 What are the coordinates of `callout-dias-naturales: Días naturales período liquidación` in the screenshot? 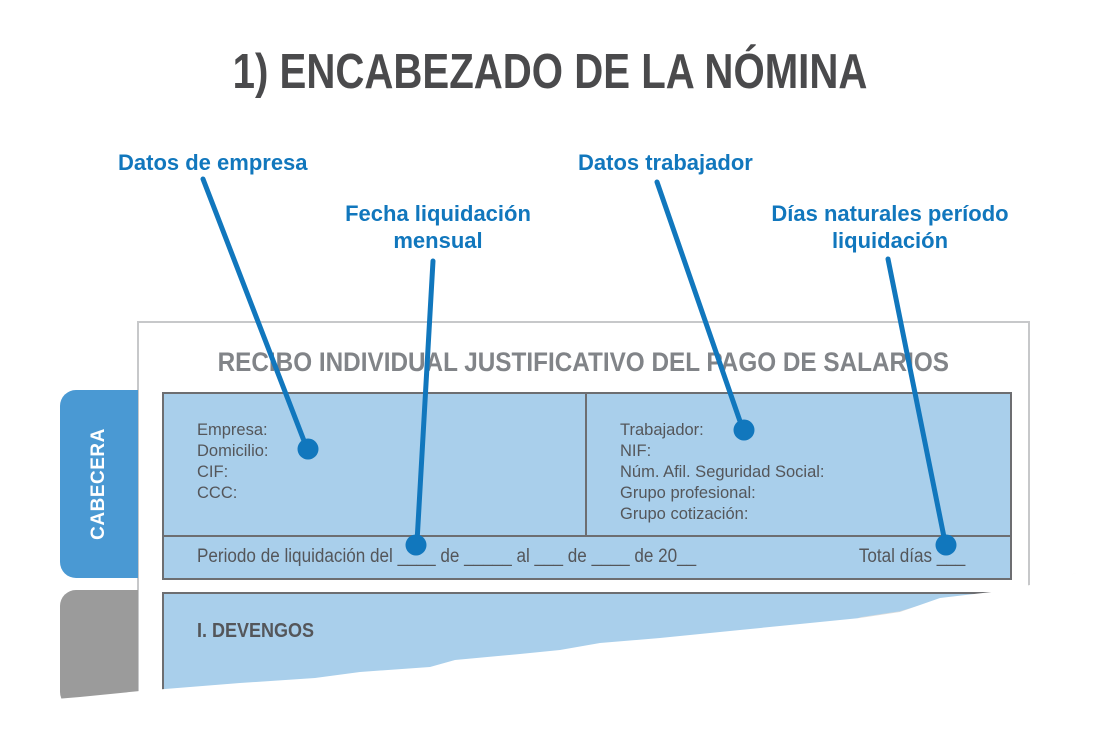 It's located at (890, 227).